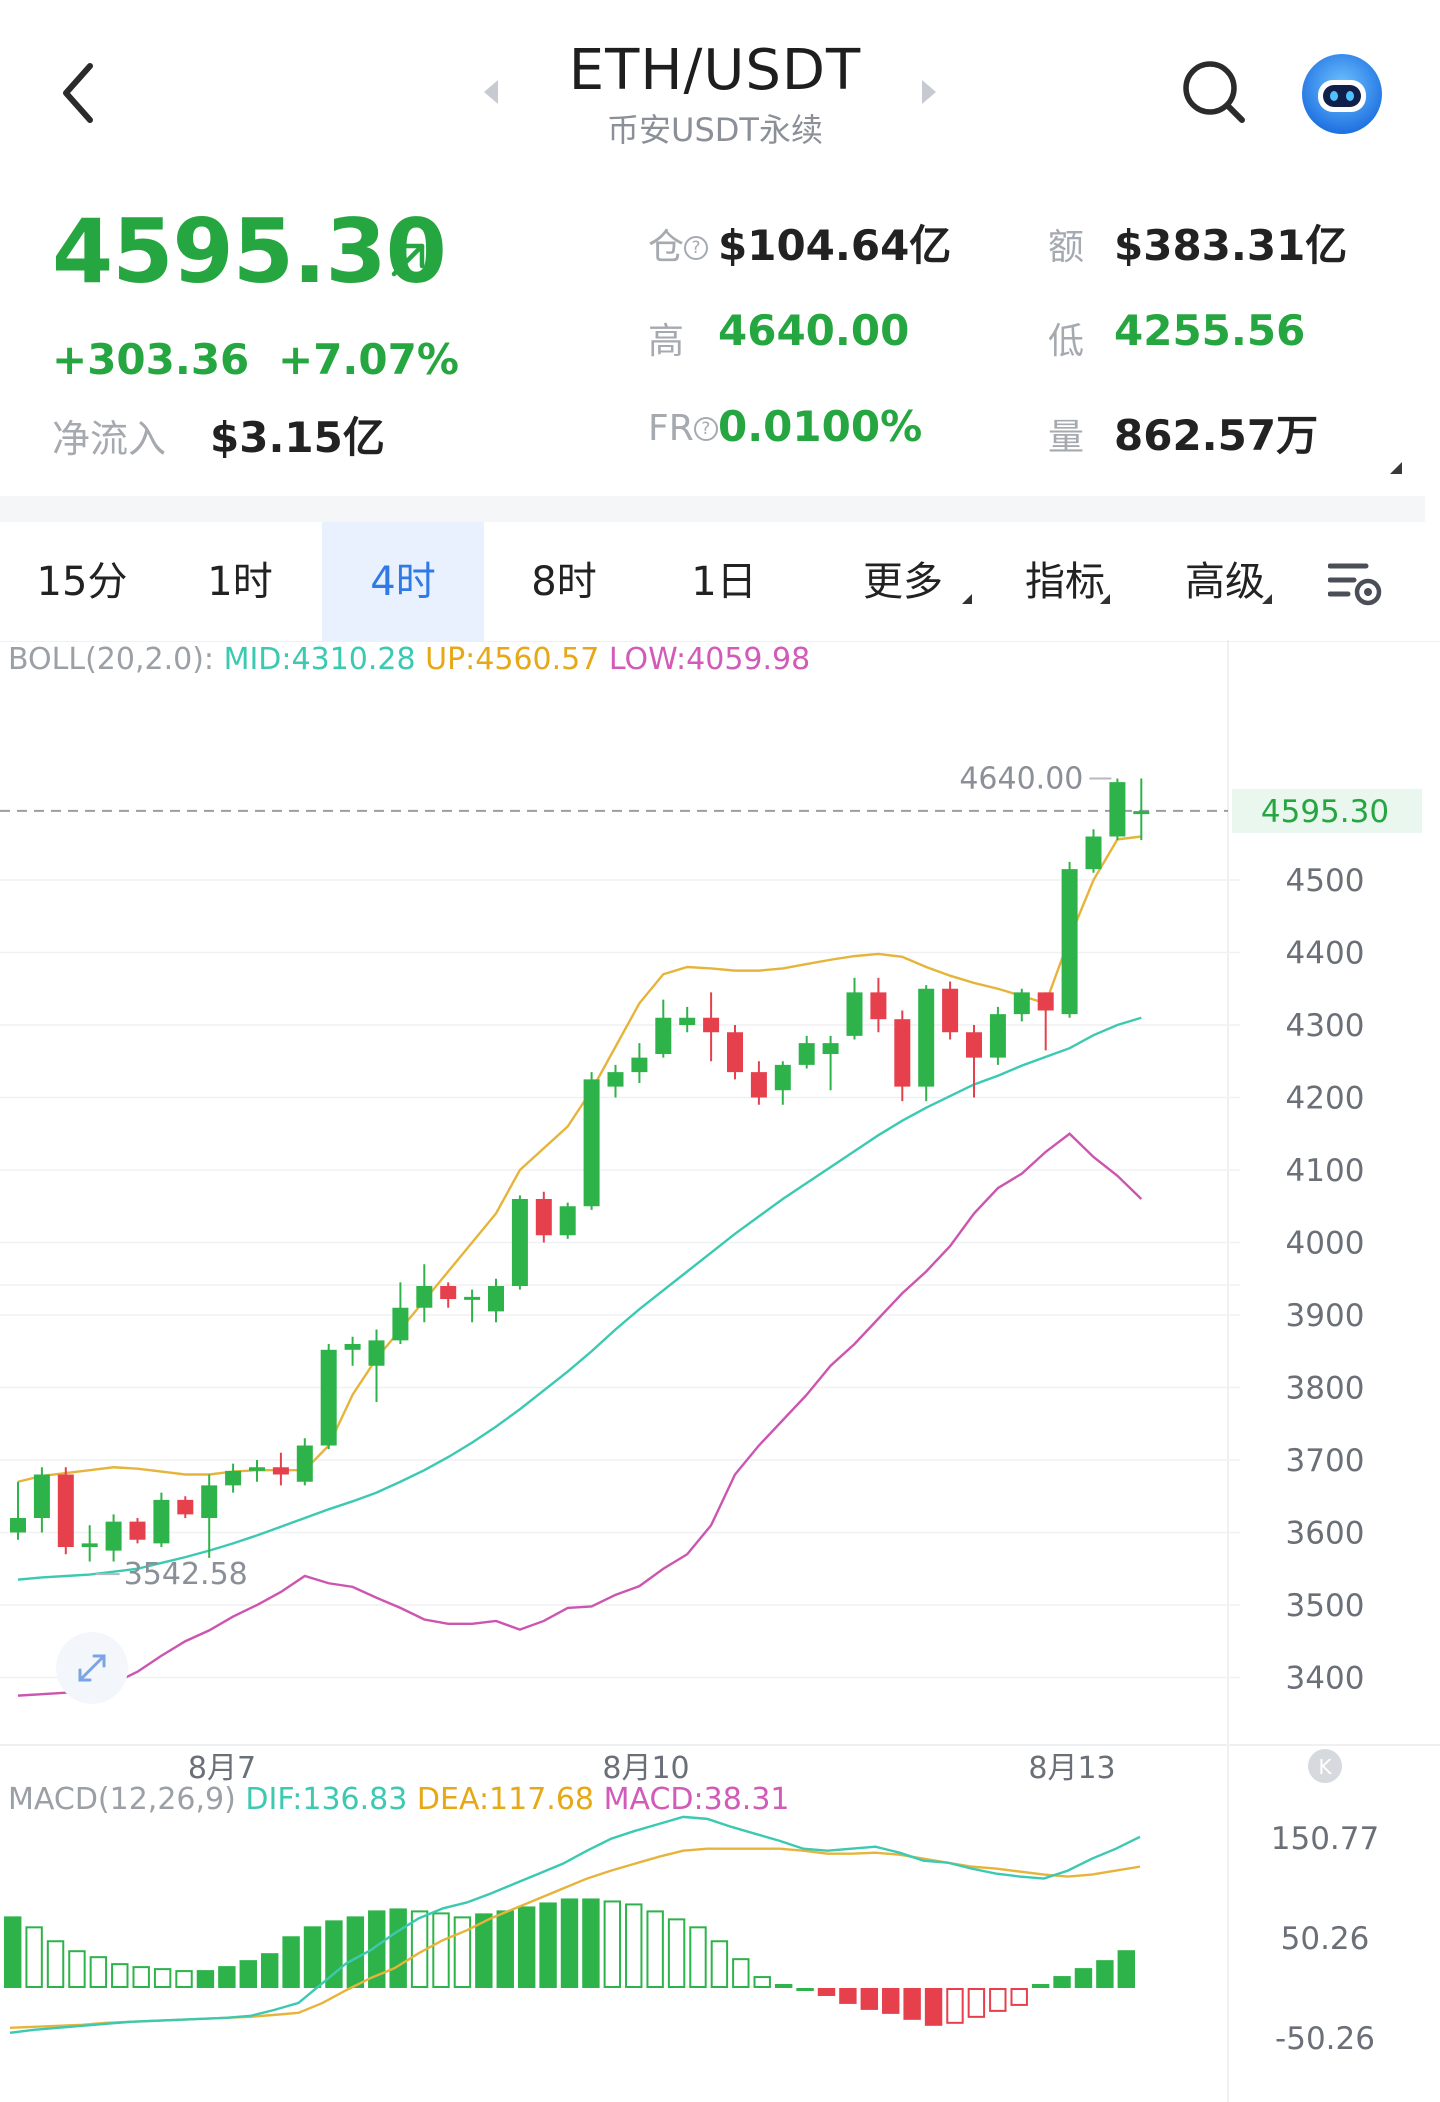 The height and width of the screenshot is (2102, 1440). Describe the element at coordinates (1325, 1244) in the screenshot. I see `price-axis-label: 4000` at that location.